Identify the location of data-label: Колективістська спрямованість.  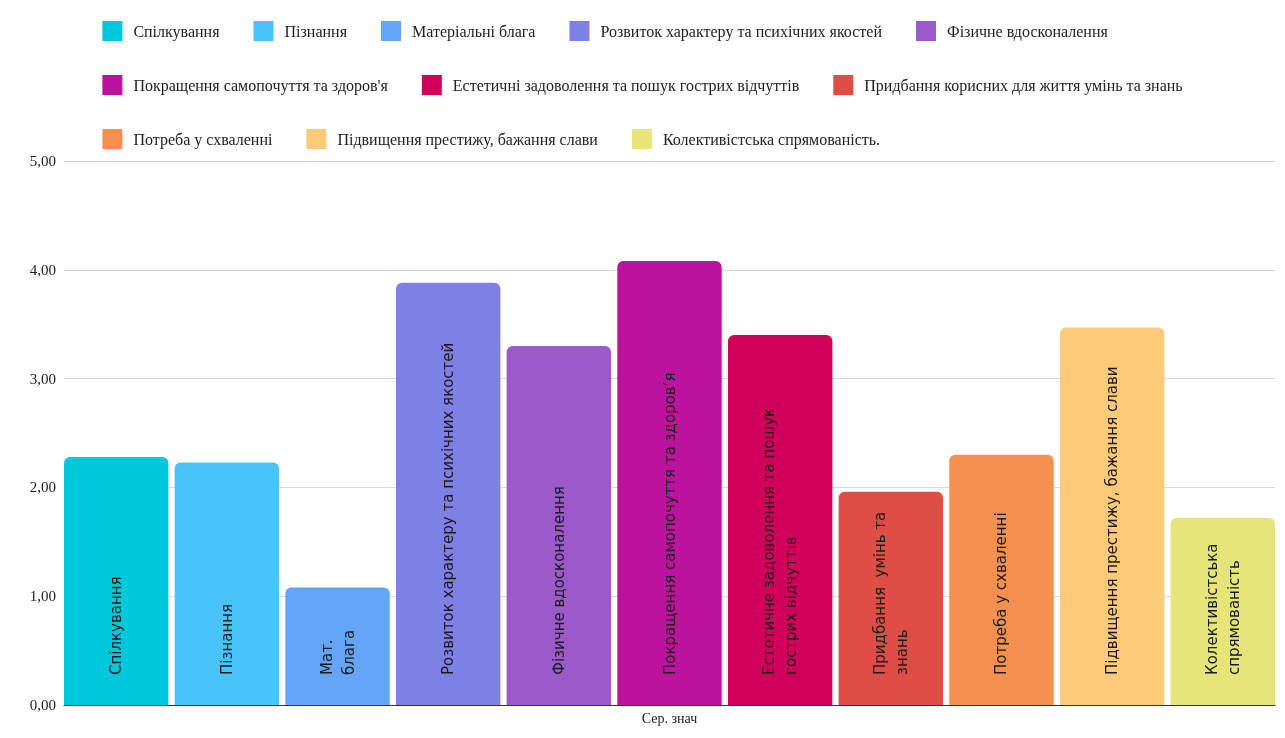
(1222, 609).